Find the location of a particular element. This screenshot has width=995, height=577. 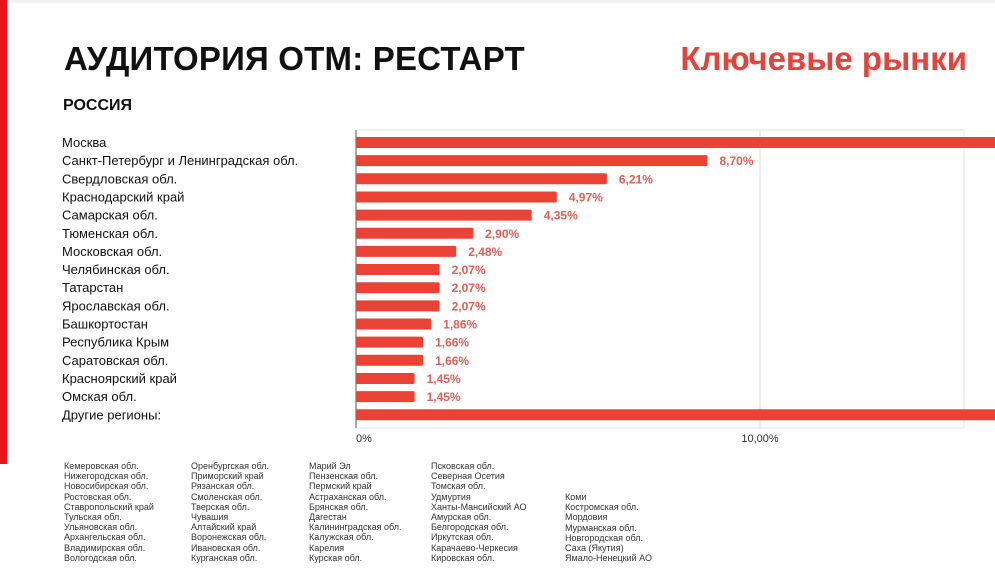

other-region-item: Пензенская обл. is located at coordinates (343, 476).